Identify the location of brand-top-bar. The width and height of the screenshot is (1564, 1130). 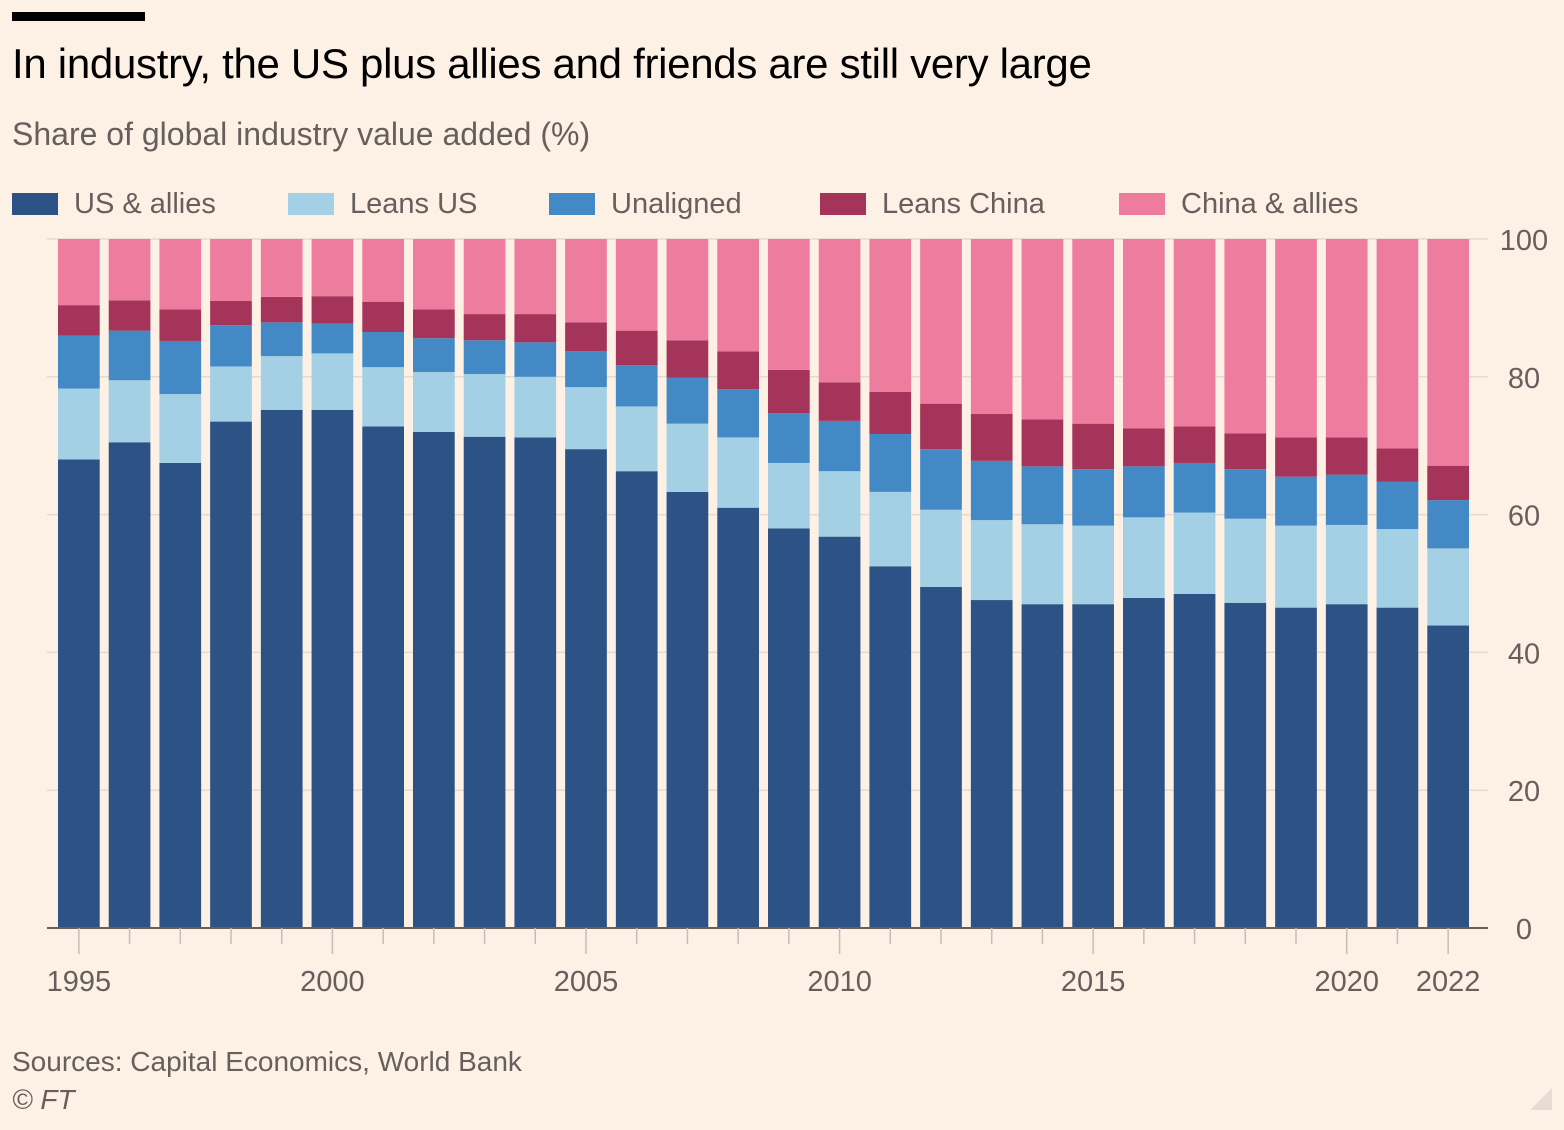
(78, 16).